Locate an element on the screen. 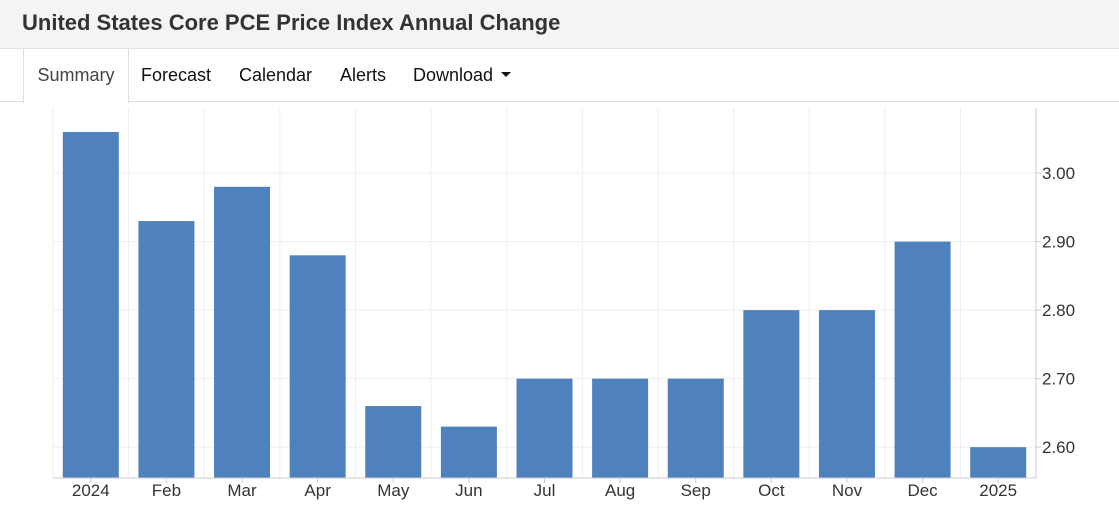  tab-calendar: Calendar is located at coordinates (276, 75).